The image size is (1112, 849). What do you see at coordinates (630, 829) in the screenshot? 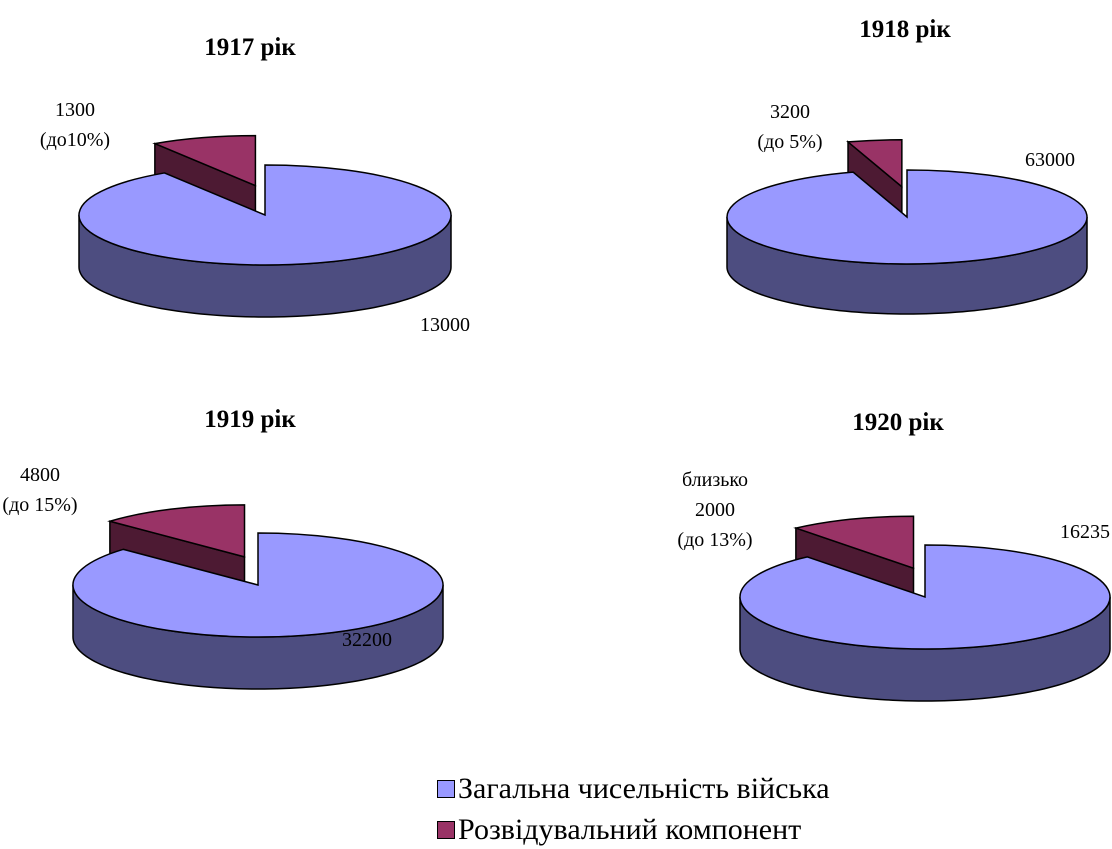
I see `legend-label: Розвідувальний компонент` at bounding box center [630, 829].